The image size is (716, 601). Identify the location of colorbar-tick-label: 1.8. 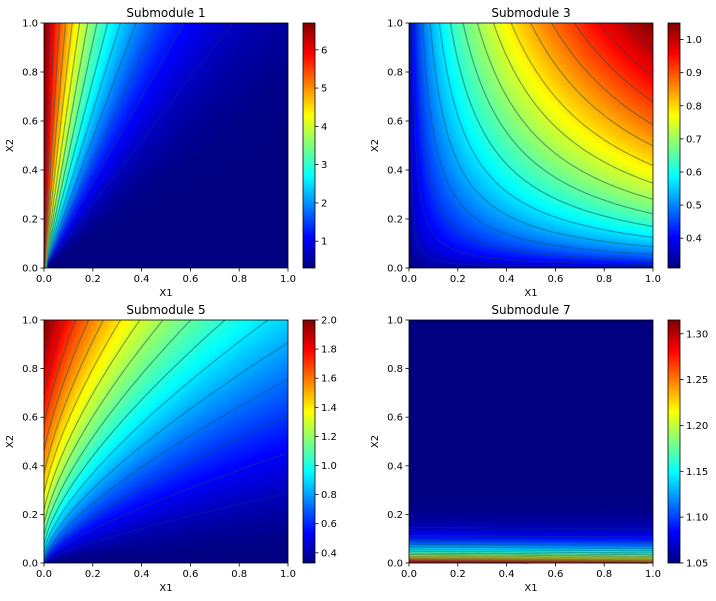
(329, 350).